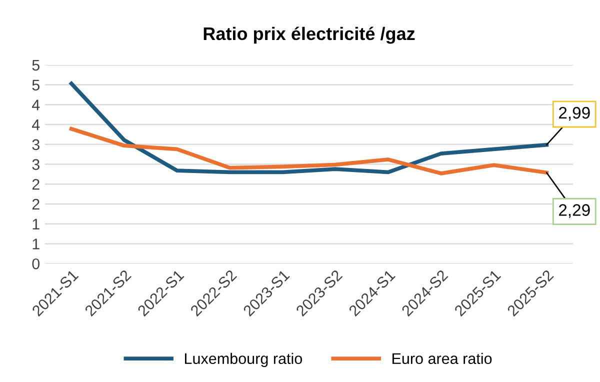  What do you see at coordinates (243, 360) in the screenshot?
I see `legend-label: Luxembourg ratio` at bounding box center [243, 360].